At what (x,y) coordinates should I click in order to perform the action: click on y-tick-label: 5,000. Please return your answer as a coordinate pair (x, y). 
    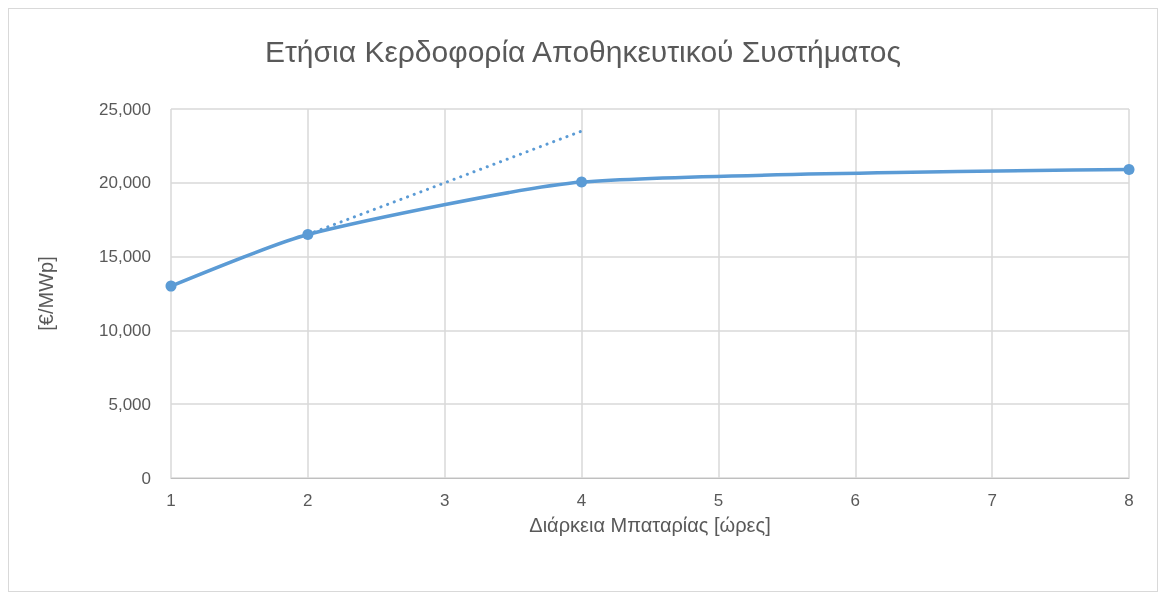
    Looking at the image, I should click on (129, 404).